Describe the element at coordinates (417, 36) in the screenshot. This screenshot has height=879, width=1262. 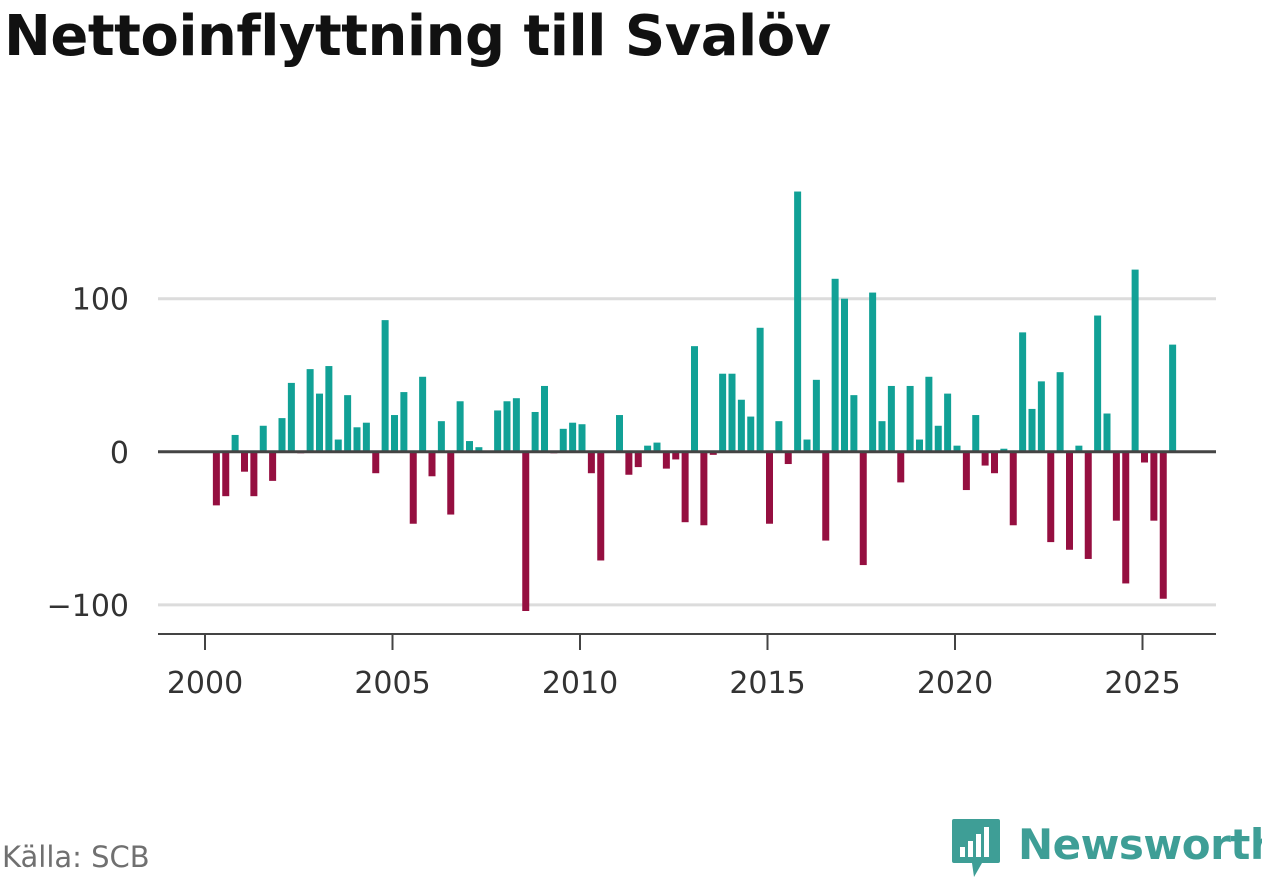
I see `chart-title: Nettoinflyttning till Svalöv` at that location.